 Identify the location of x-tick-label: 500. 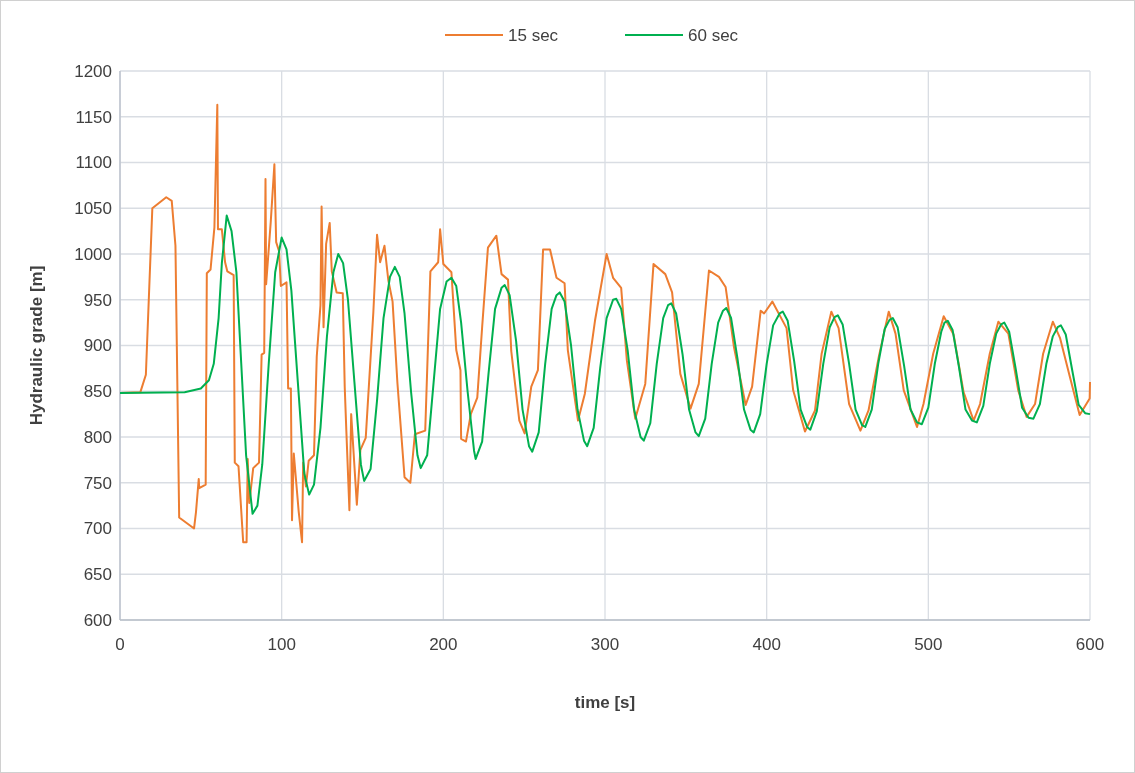
(928, 644).